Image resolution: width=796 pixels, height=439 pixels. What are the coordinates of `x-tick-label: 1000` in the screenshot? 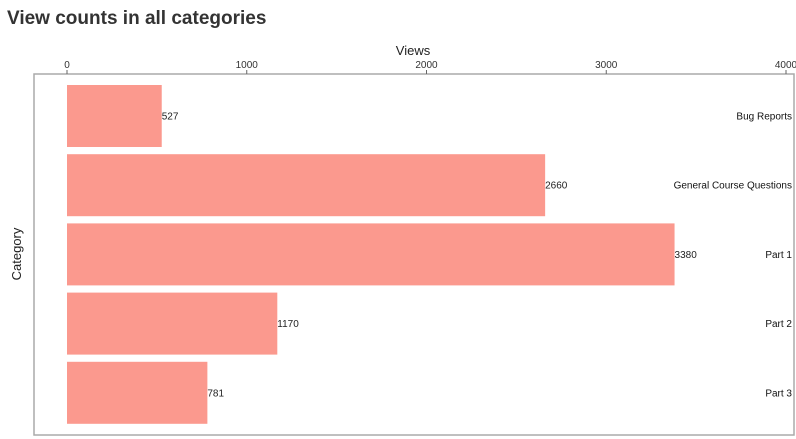 It's located at (247, 65).